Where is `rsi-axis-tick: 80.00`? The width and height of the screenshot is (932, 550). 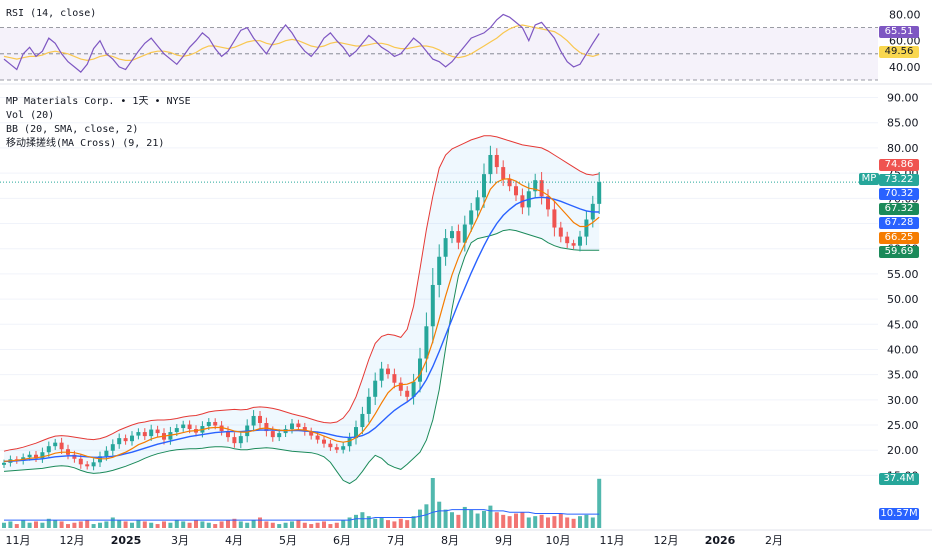 rsi-axis-tick: 80.00 is located at coordinates (905, 15).